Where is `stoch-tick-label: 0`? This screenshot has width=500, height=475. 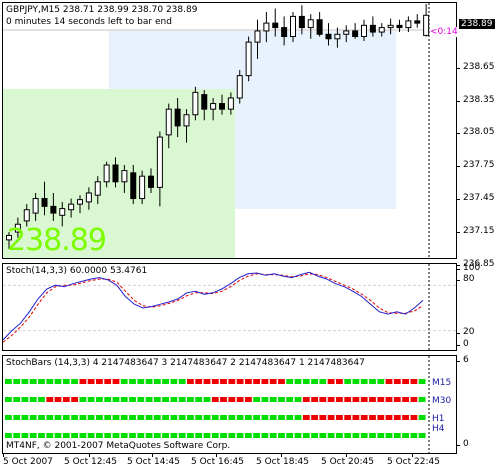 stoch-tick-label: 0 is located at coordinates (466, 344).